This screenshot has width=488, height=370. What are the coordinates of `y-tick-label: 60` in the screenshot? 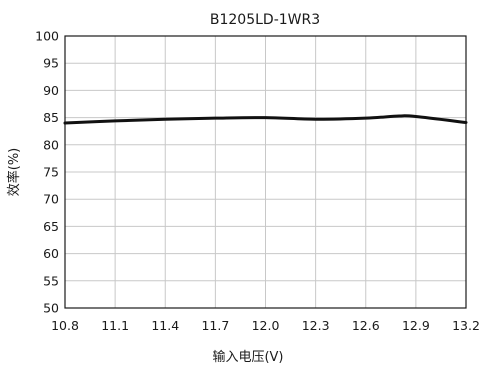 It's located at (51, 253).